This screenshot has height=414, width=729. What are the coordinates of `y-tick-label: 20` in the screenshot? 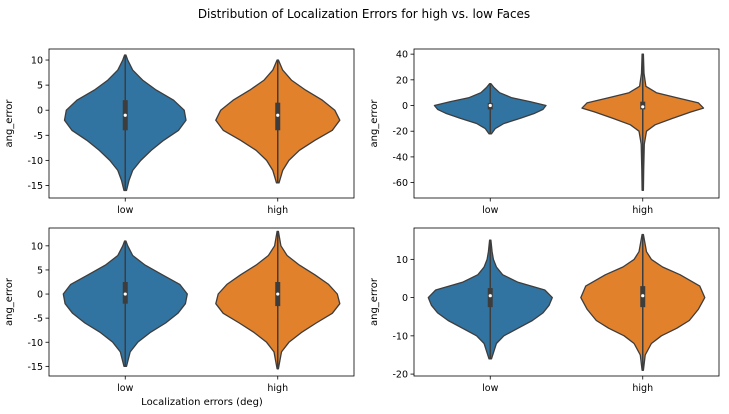 It's located at (402, 80).